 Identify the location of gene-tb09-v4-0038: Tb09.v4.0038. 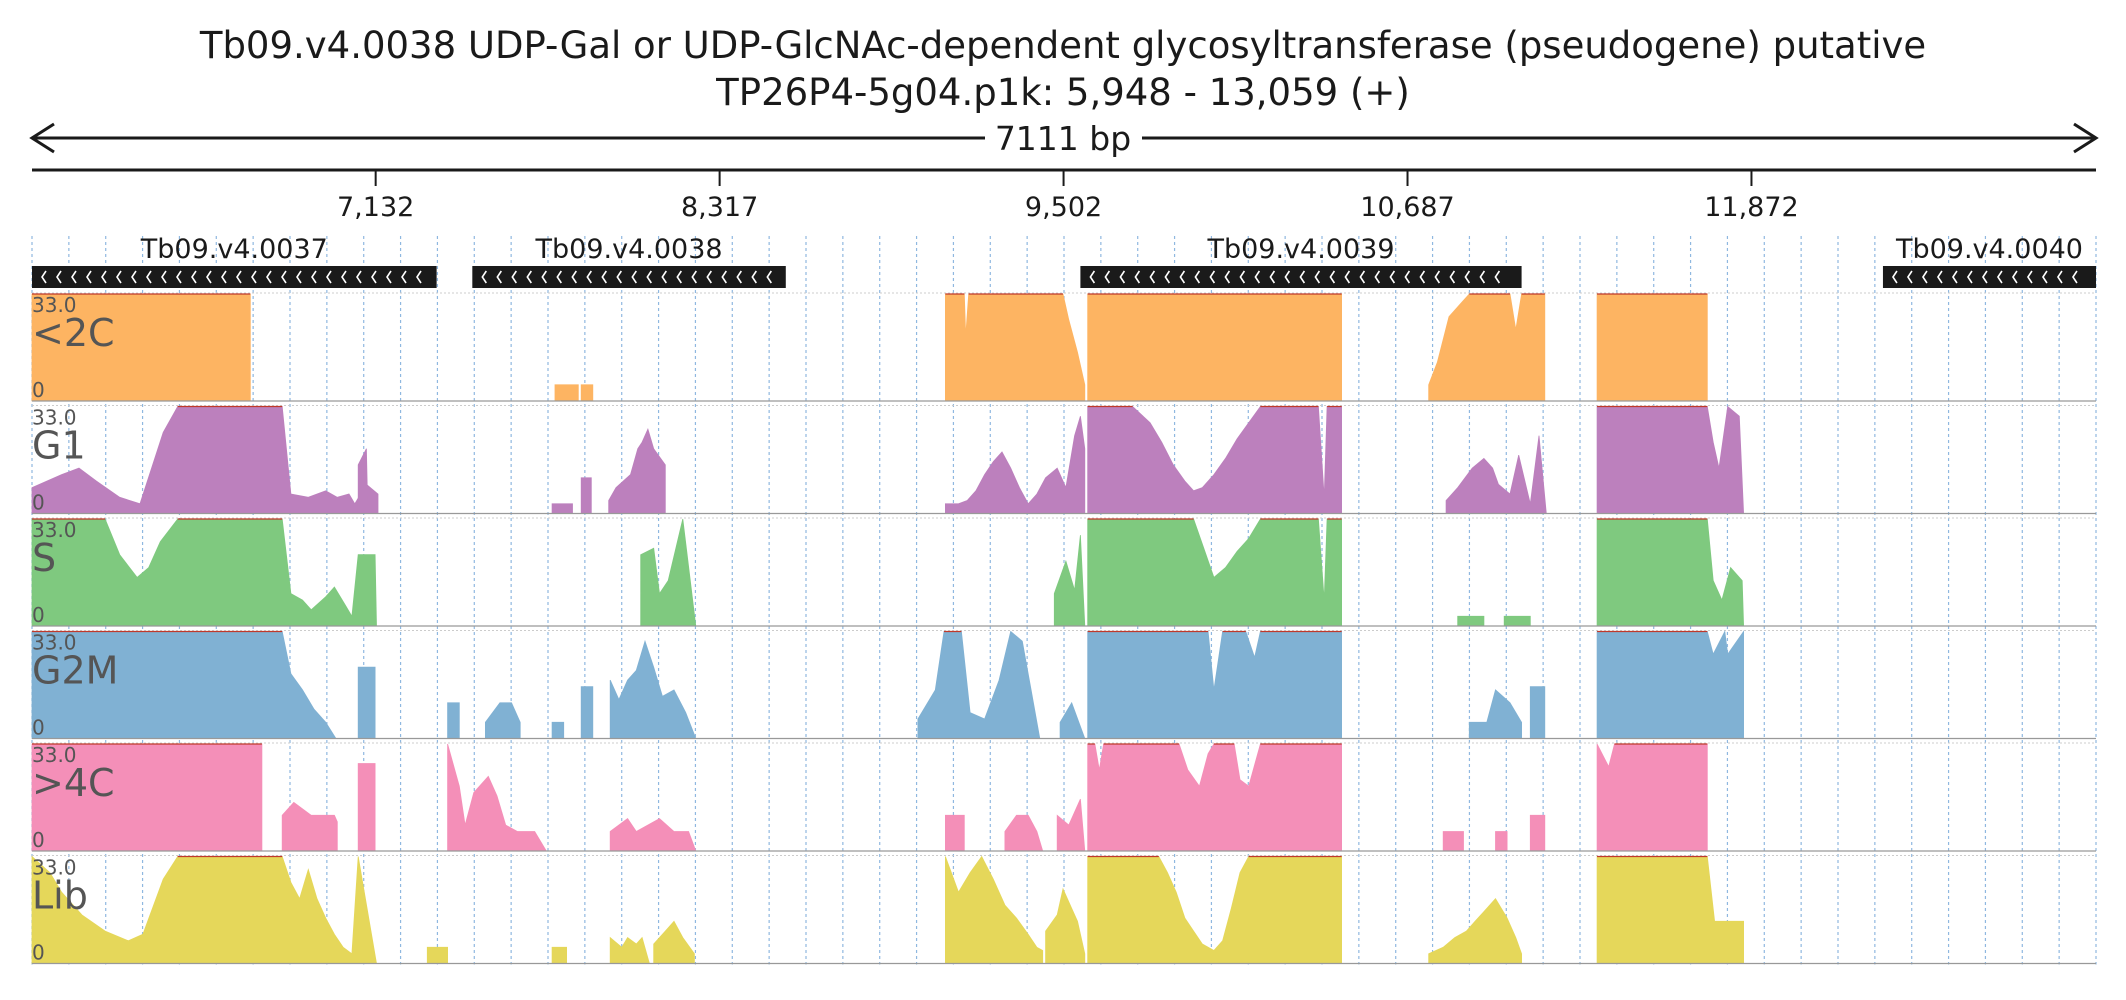
(629, 261).